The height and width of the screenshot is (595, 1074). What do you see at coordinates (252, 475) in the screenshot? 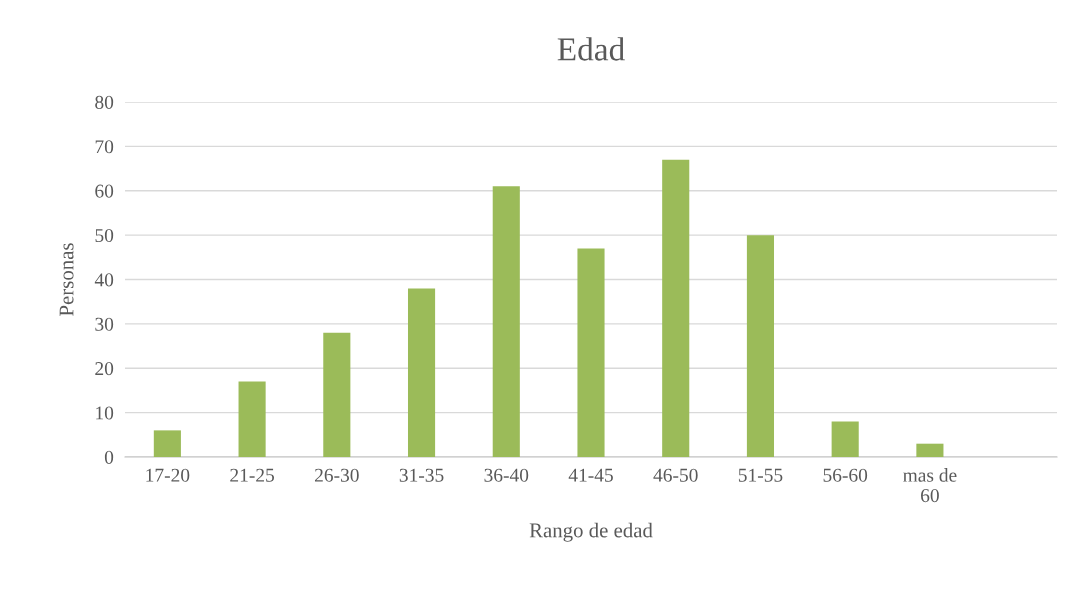
I see `x-tick-label: 21-25` at bounding box center [252, 475].